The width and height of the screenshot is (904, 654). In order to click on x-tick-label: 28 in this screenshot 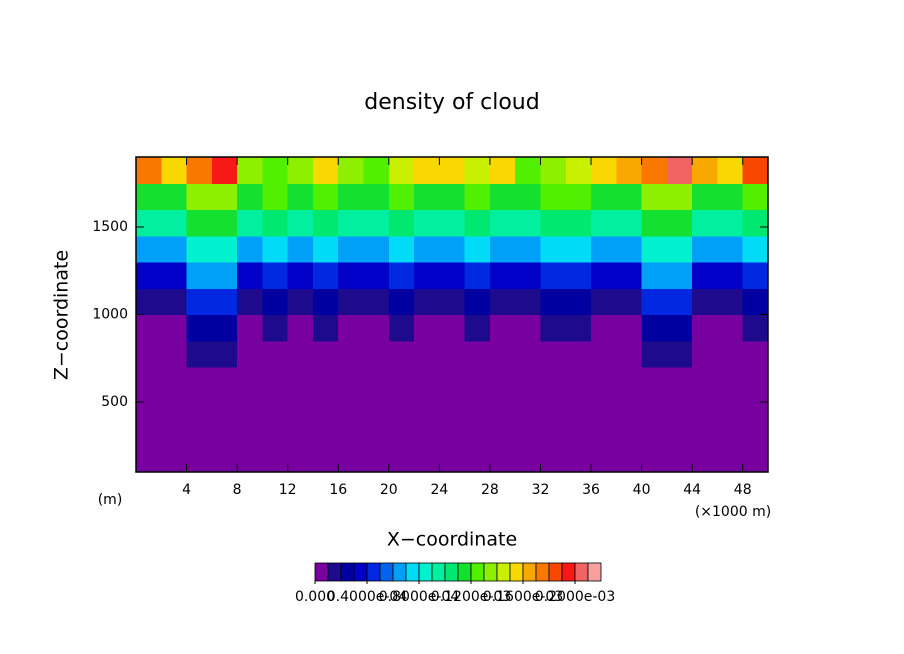, I will do `click(490, 490)`.